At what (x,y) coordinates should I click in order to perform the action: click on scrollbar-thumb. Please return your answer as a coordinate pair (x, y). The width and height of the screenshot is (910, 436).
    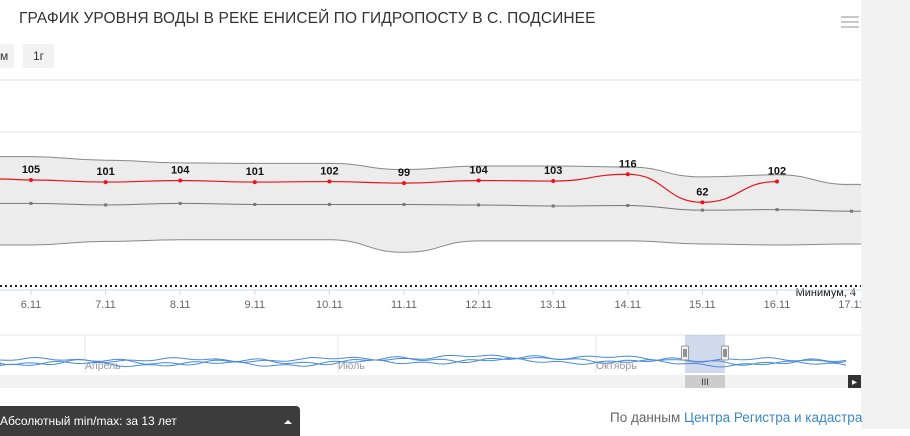
    Looking at the image, I should click on (705, 381).